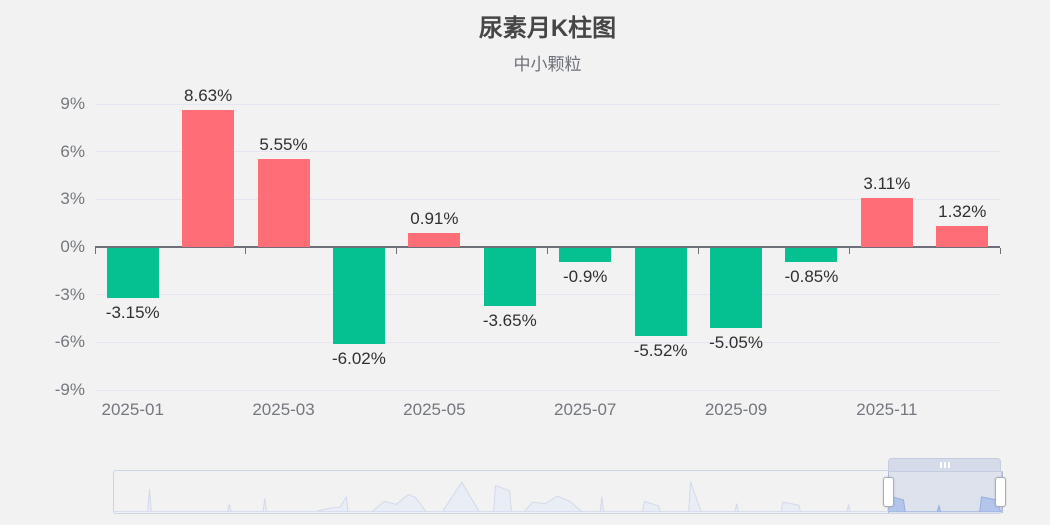  What do you see at coordinates (132, 313) in the screenshot?
I see `bar-value-label: -3.15%` at bounding box center [132, 313].